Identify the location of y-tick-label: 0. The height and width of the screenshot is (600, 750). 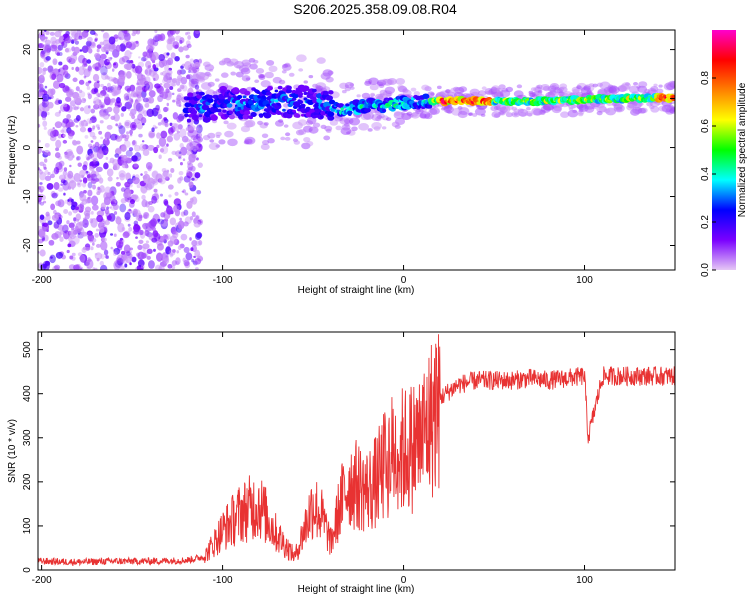
(27, 570).